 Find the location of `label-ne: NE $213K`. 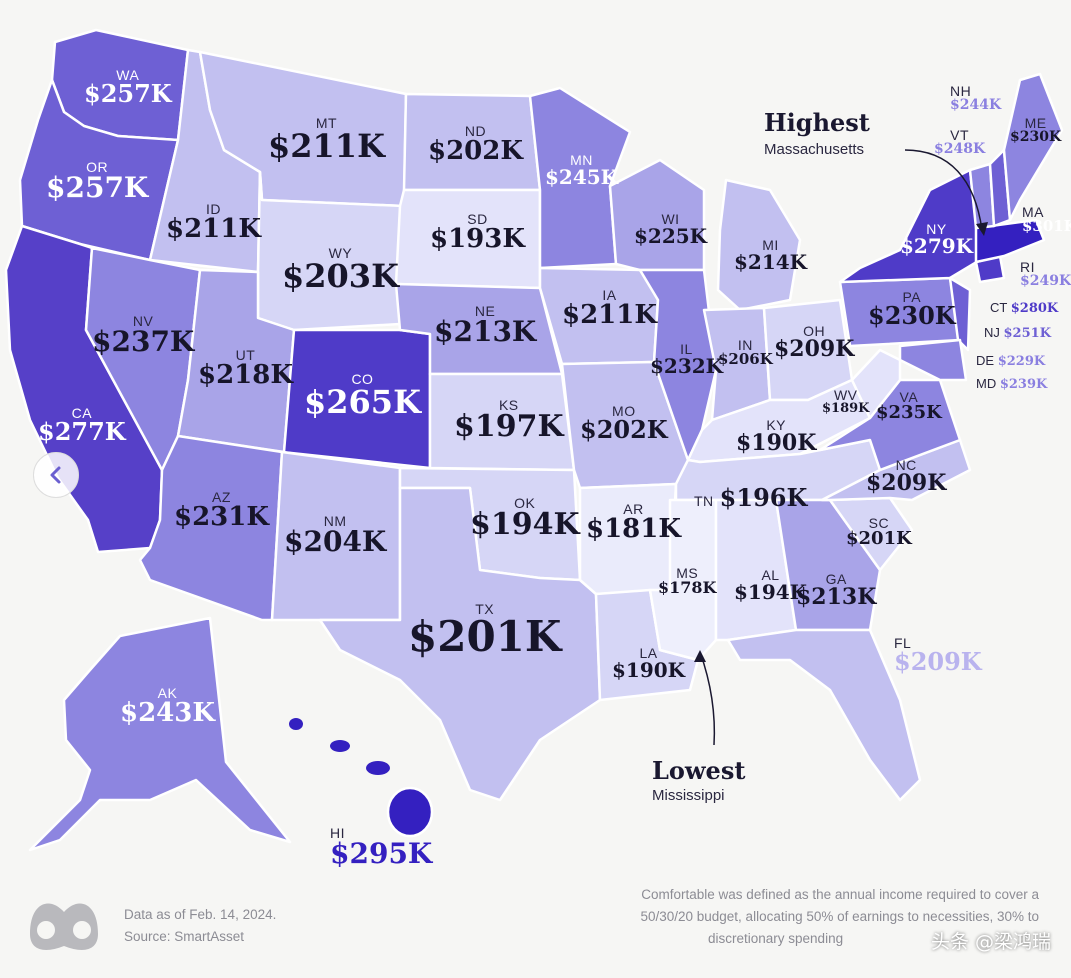

label-ne: NE $213K is located at coordinates (485, 325).